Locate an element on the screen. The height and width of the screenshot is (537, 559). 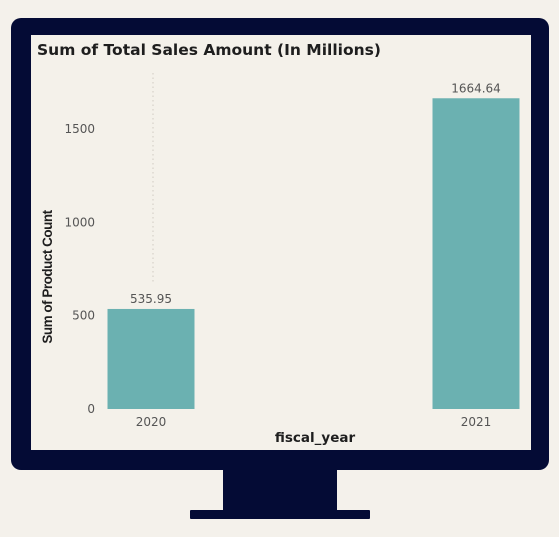
data-label-2020: 535.95 is located at coordinates (151, 299).